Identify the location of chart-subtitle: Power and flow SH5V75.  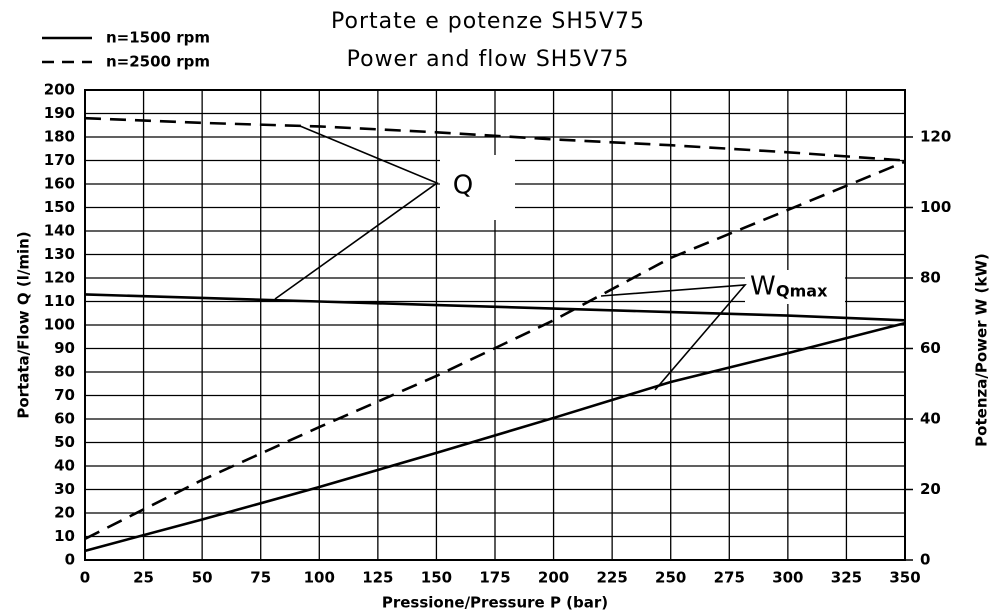
(488, 59).